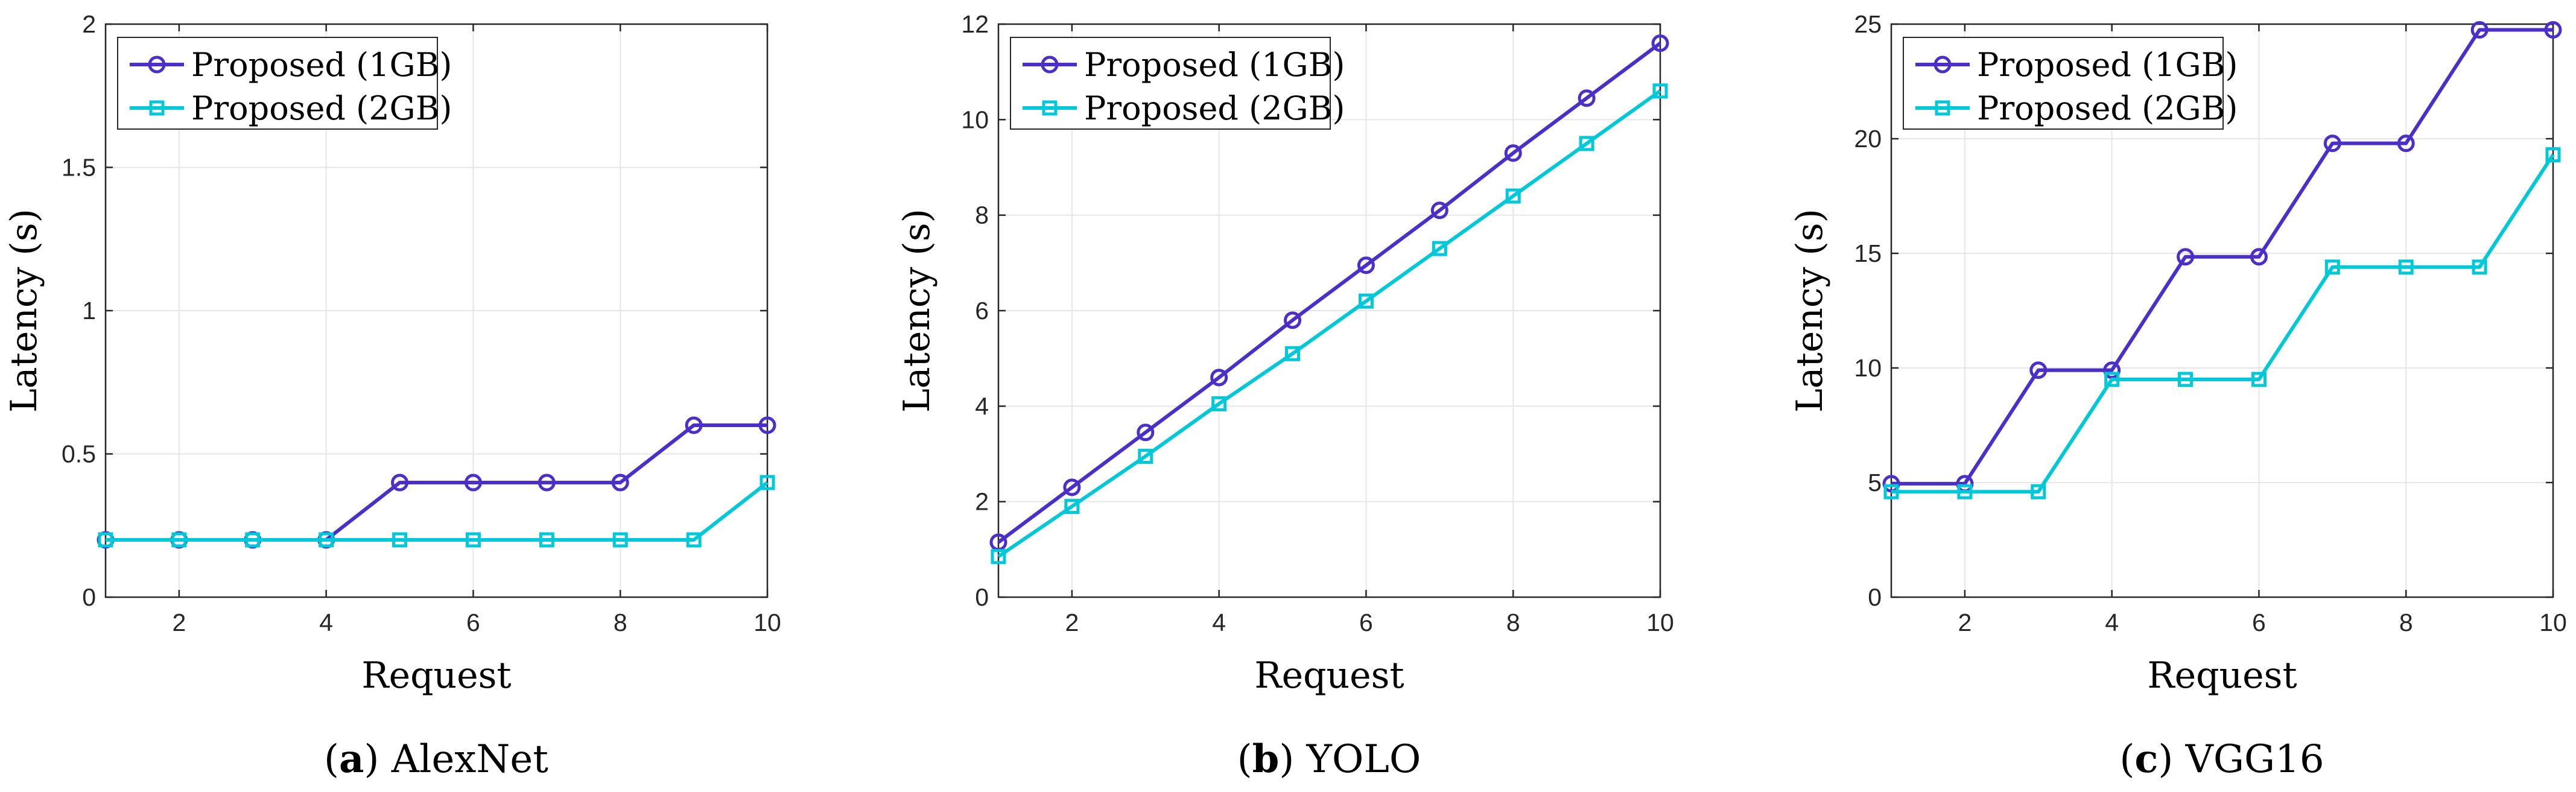 This screenshot has width=2576, height=792. I want to click on y-tick-label: 20, so click(1868, 139).